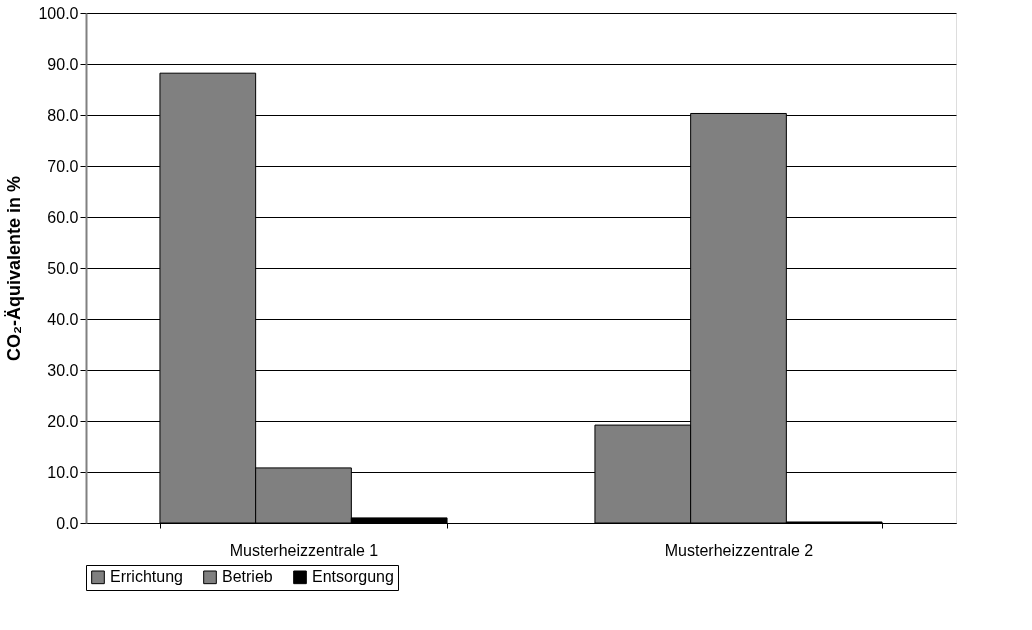 The image size is (1032, 630). I want to click on x-tick-label: Musterheizzentrale 1, so click(304, 550).